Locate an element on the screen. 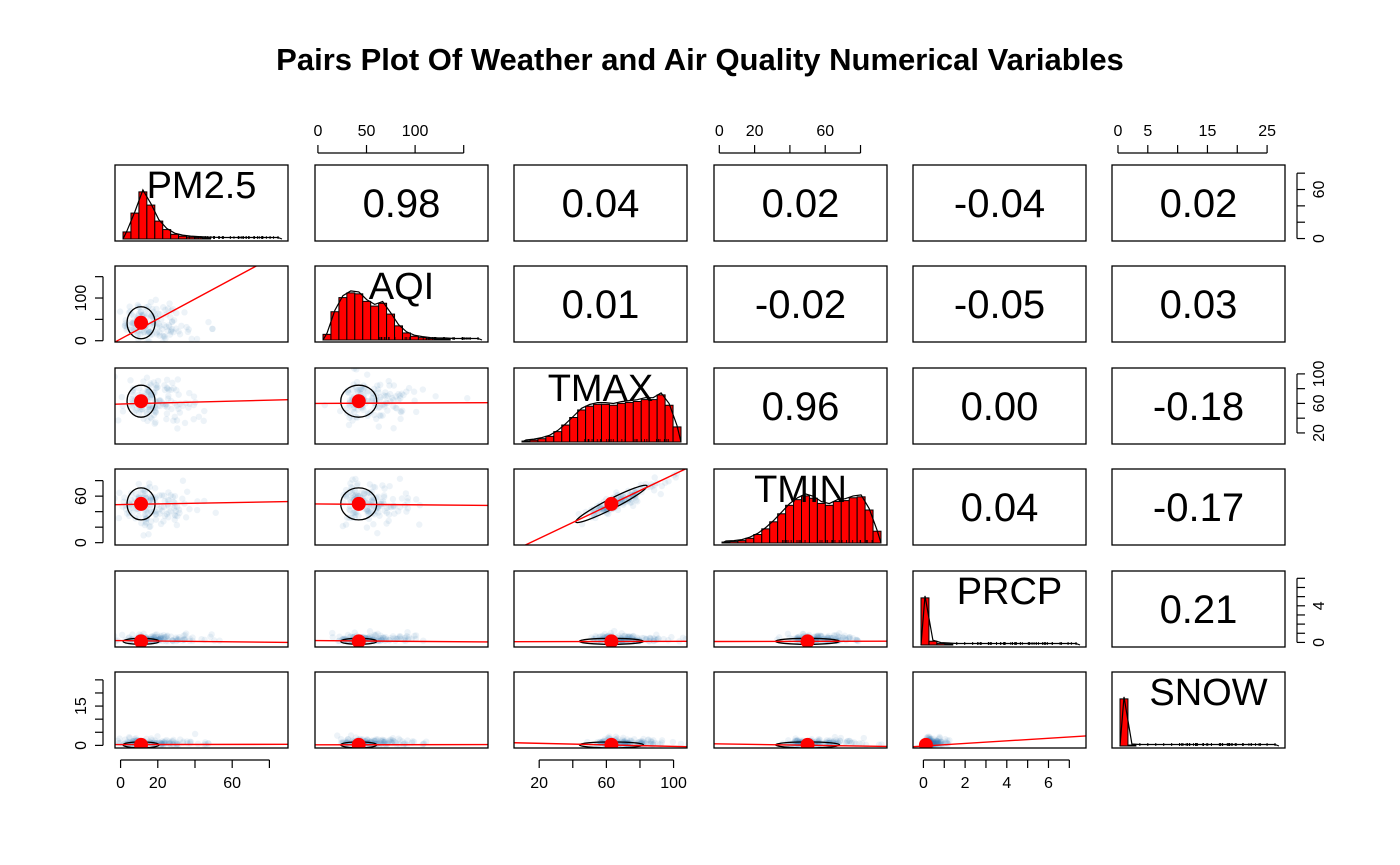 This screenshot has width=1400, height=865. panel-pm2-5-tmax: 0.04 is located at coordinates (600, 203).